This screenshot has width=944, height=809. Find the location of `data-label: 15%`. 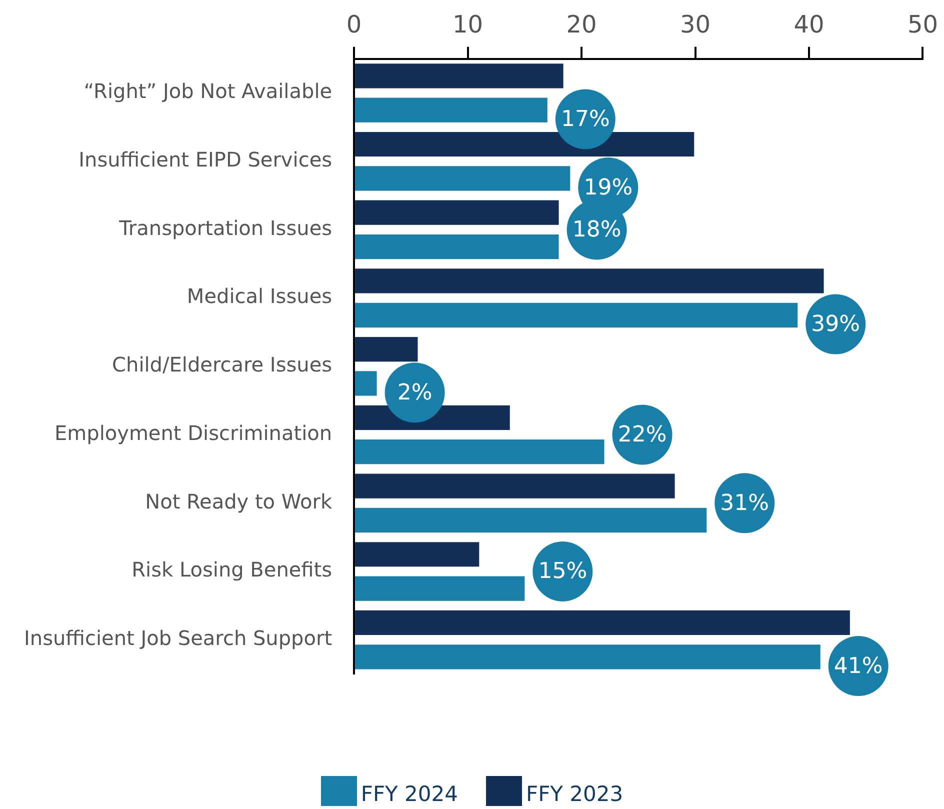

data-label: 15% is located at coordinates (563, 571).